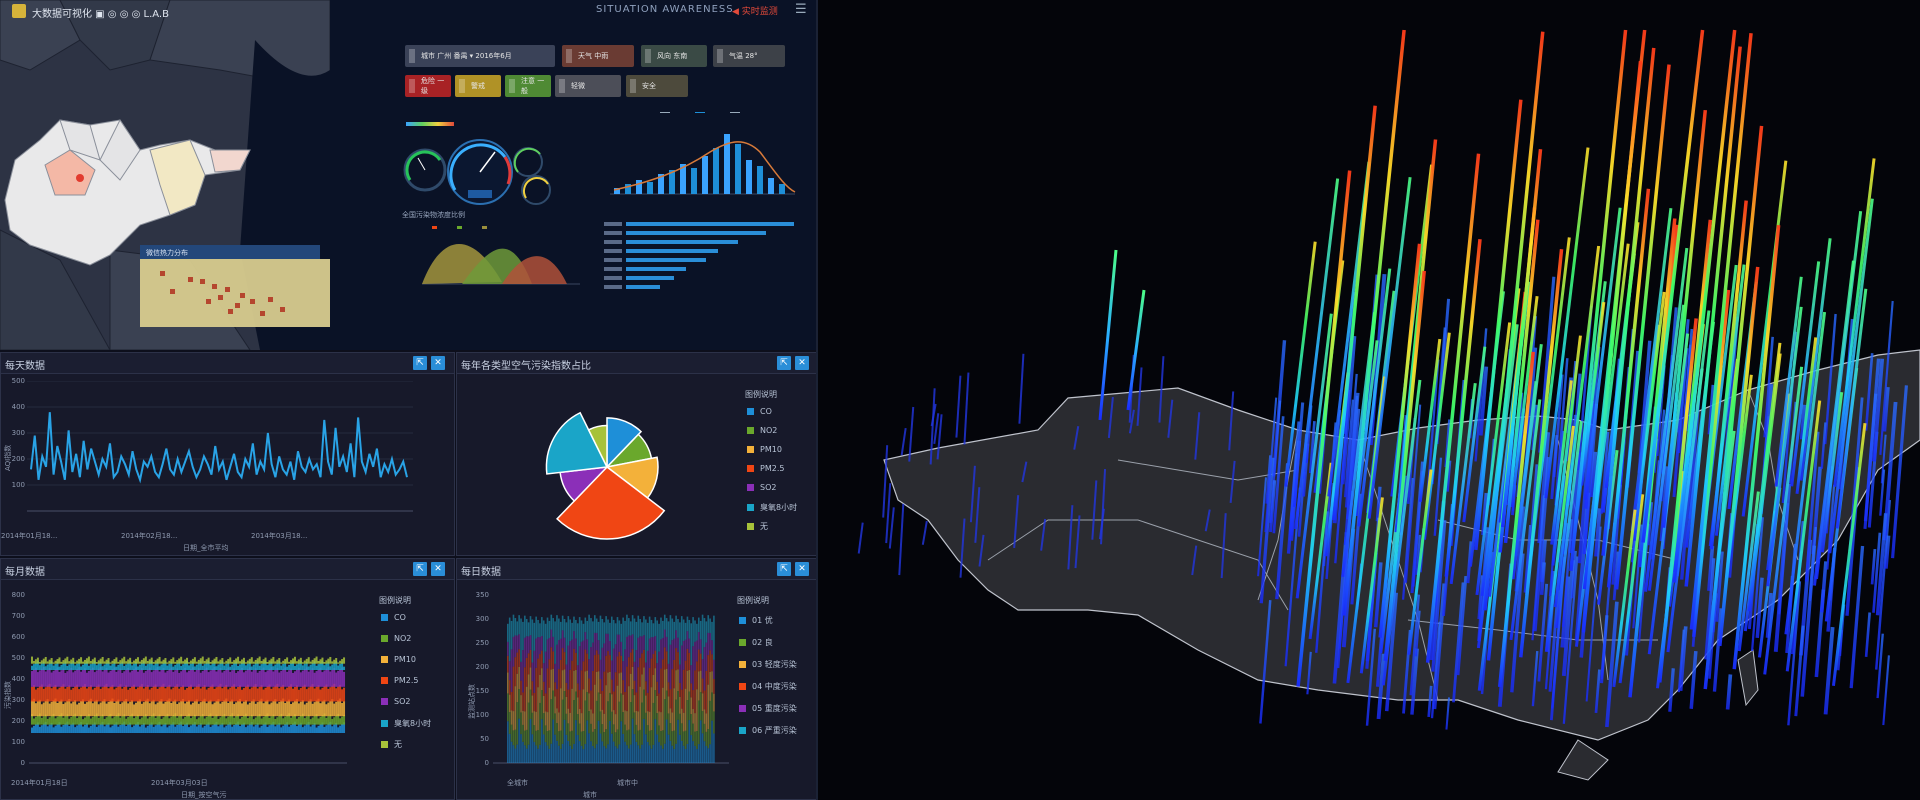 The height and width of the screenshot is (800, 1920). Describe the element at coordinates (480, 56) in the screenshot. I see `control-button: 城市 广州 番禺 ▾ 2016年6月` at that location.